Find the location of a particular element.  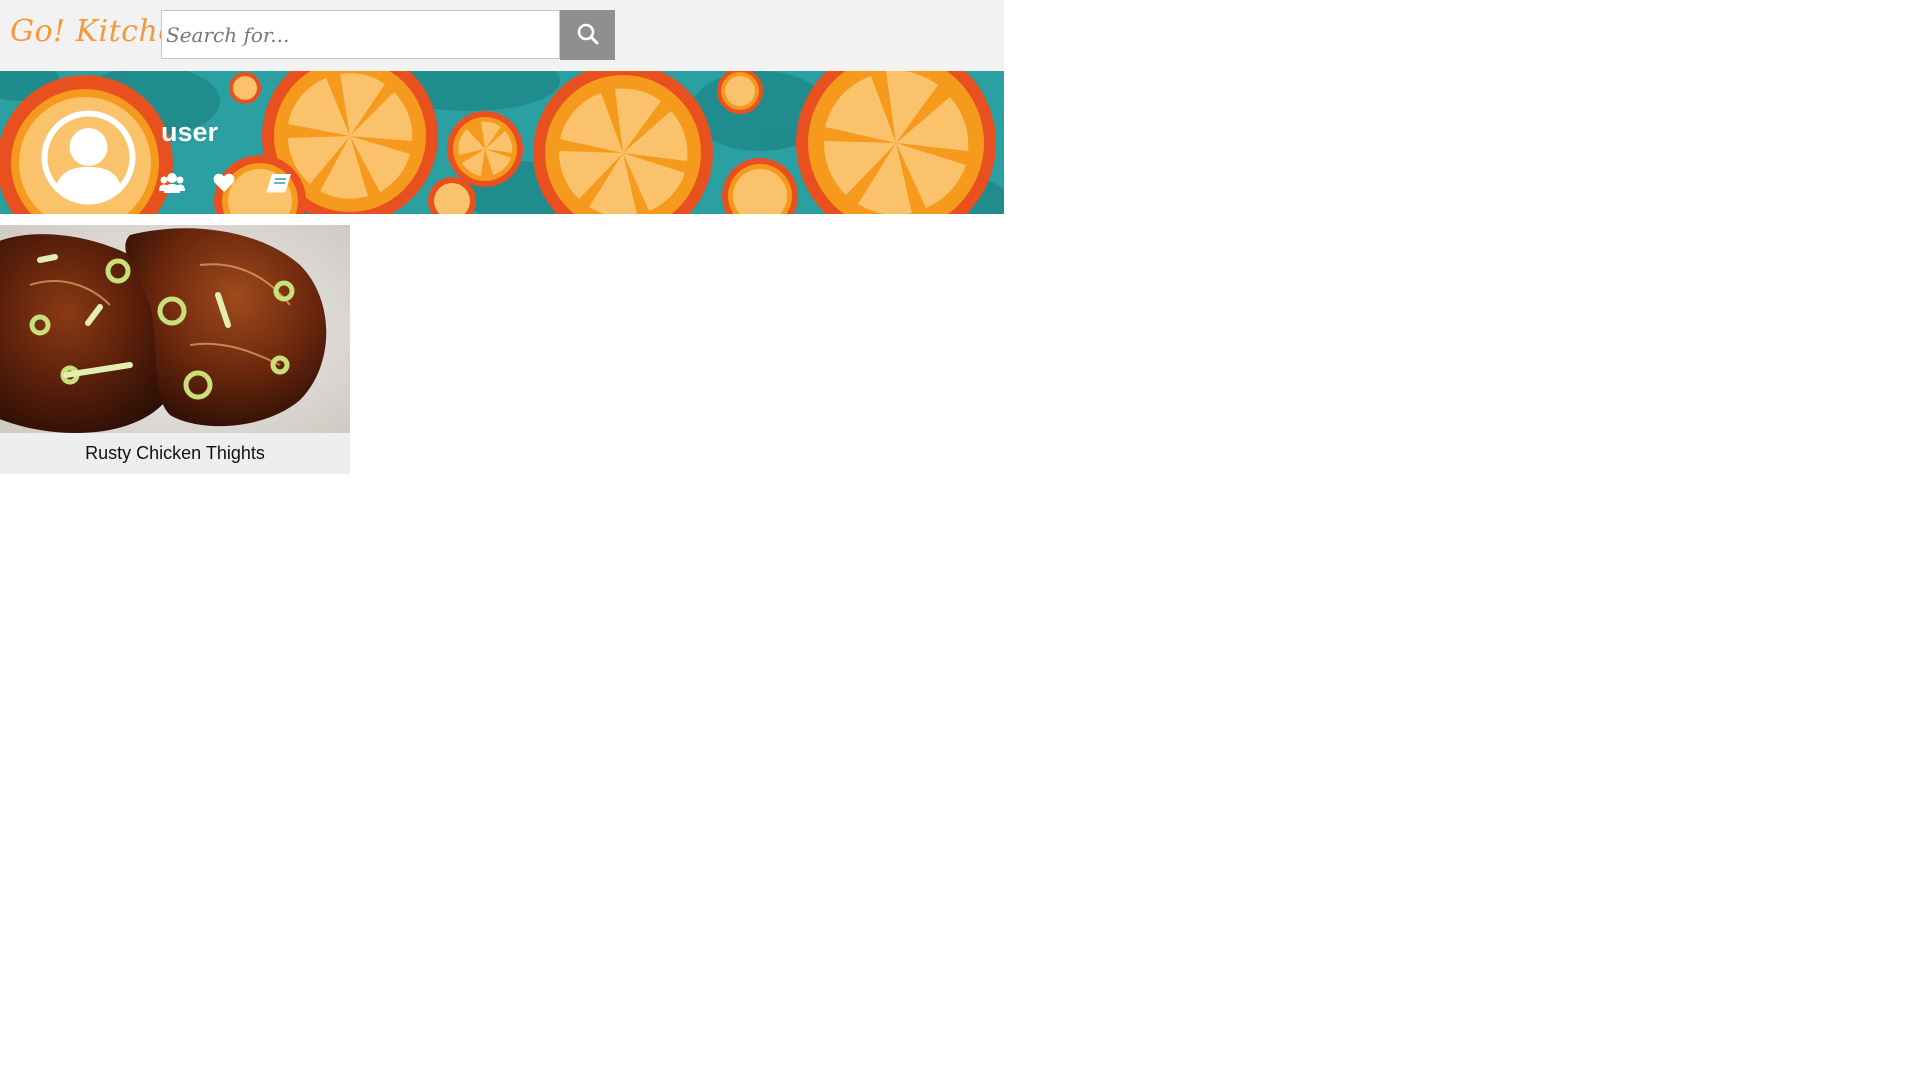

heart-icon is located at coordinates (224, 183).